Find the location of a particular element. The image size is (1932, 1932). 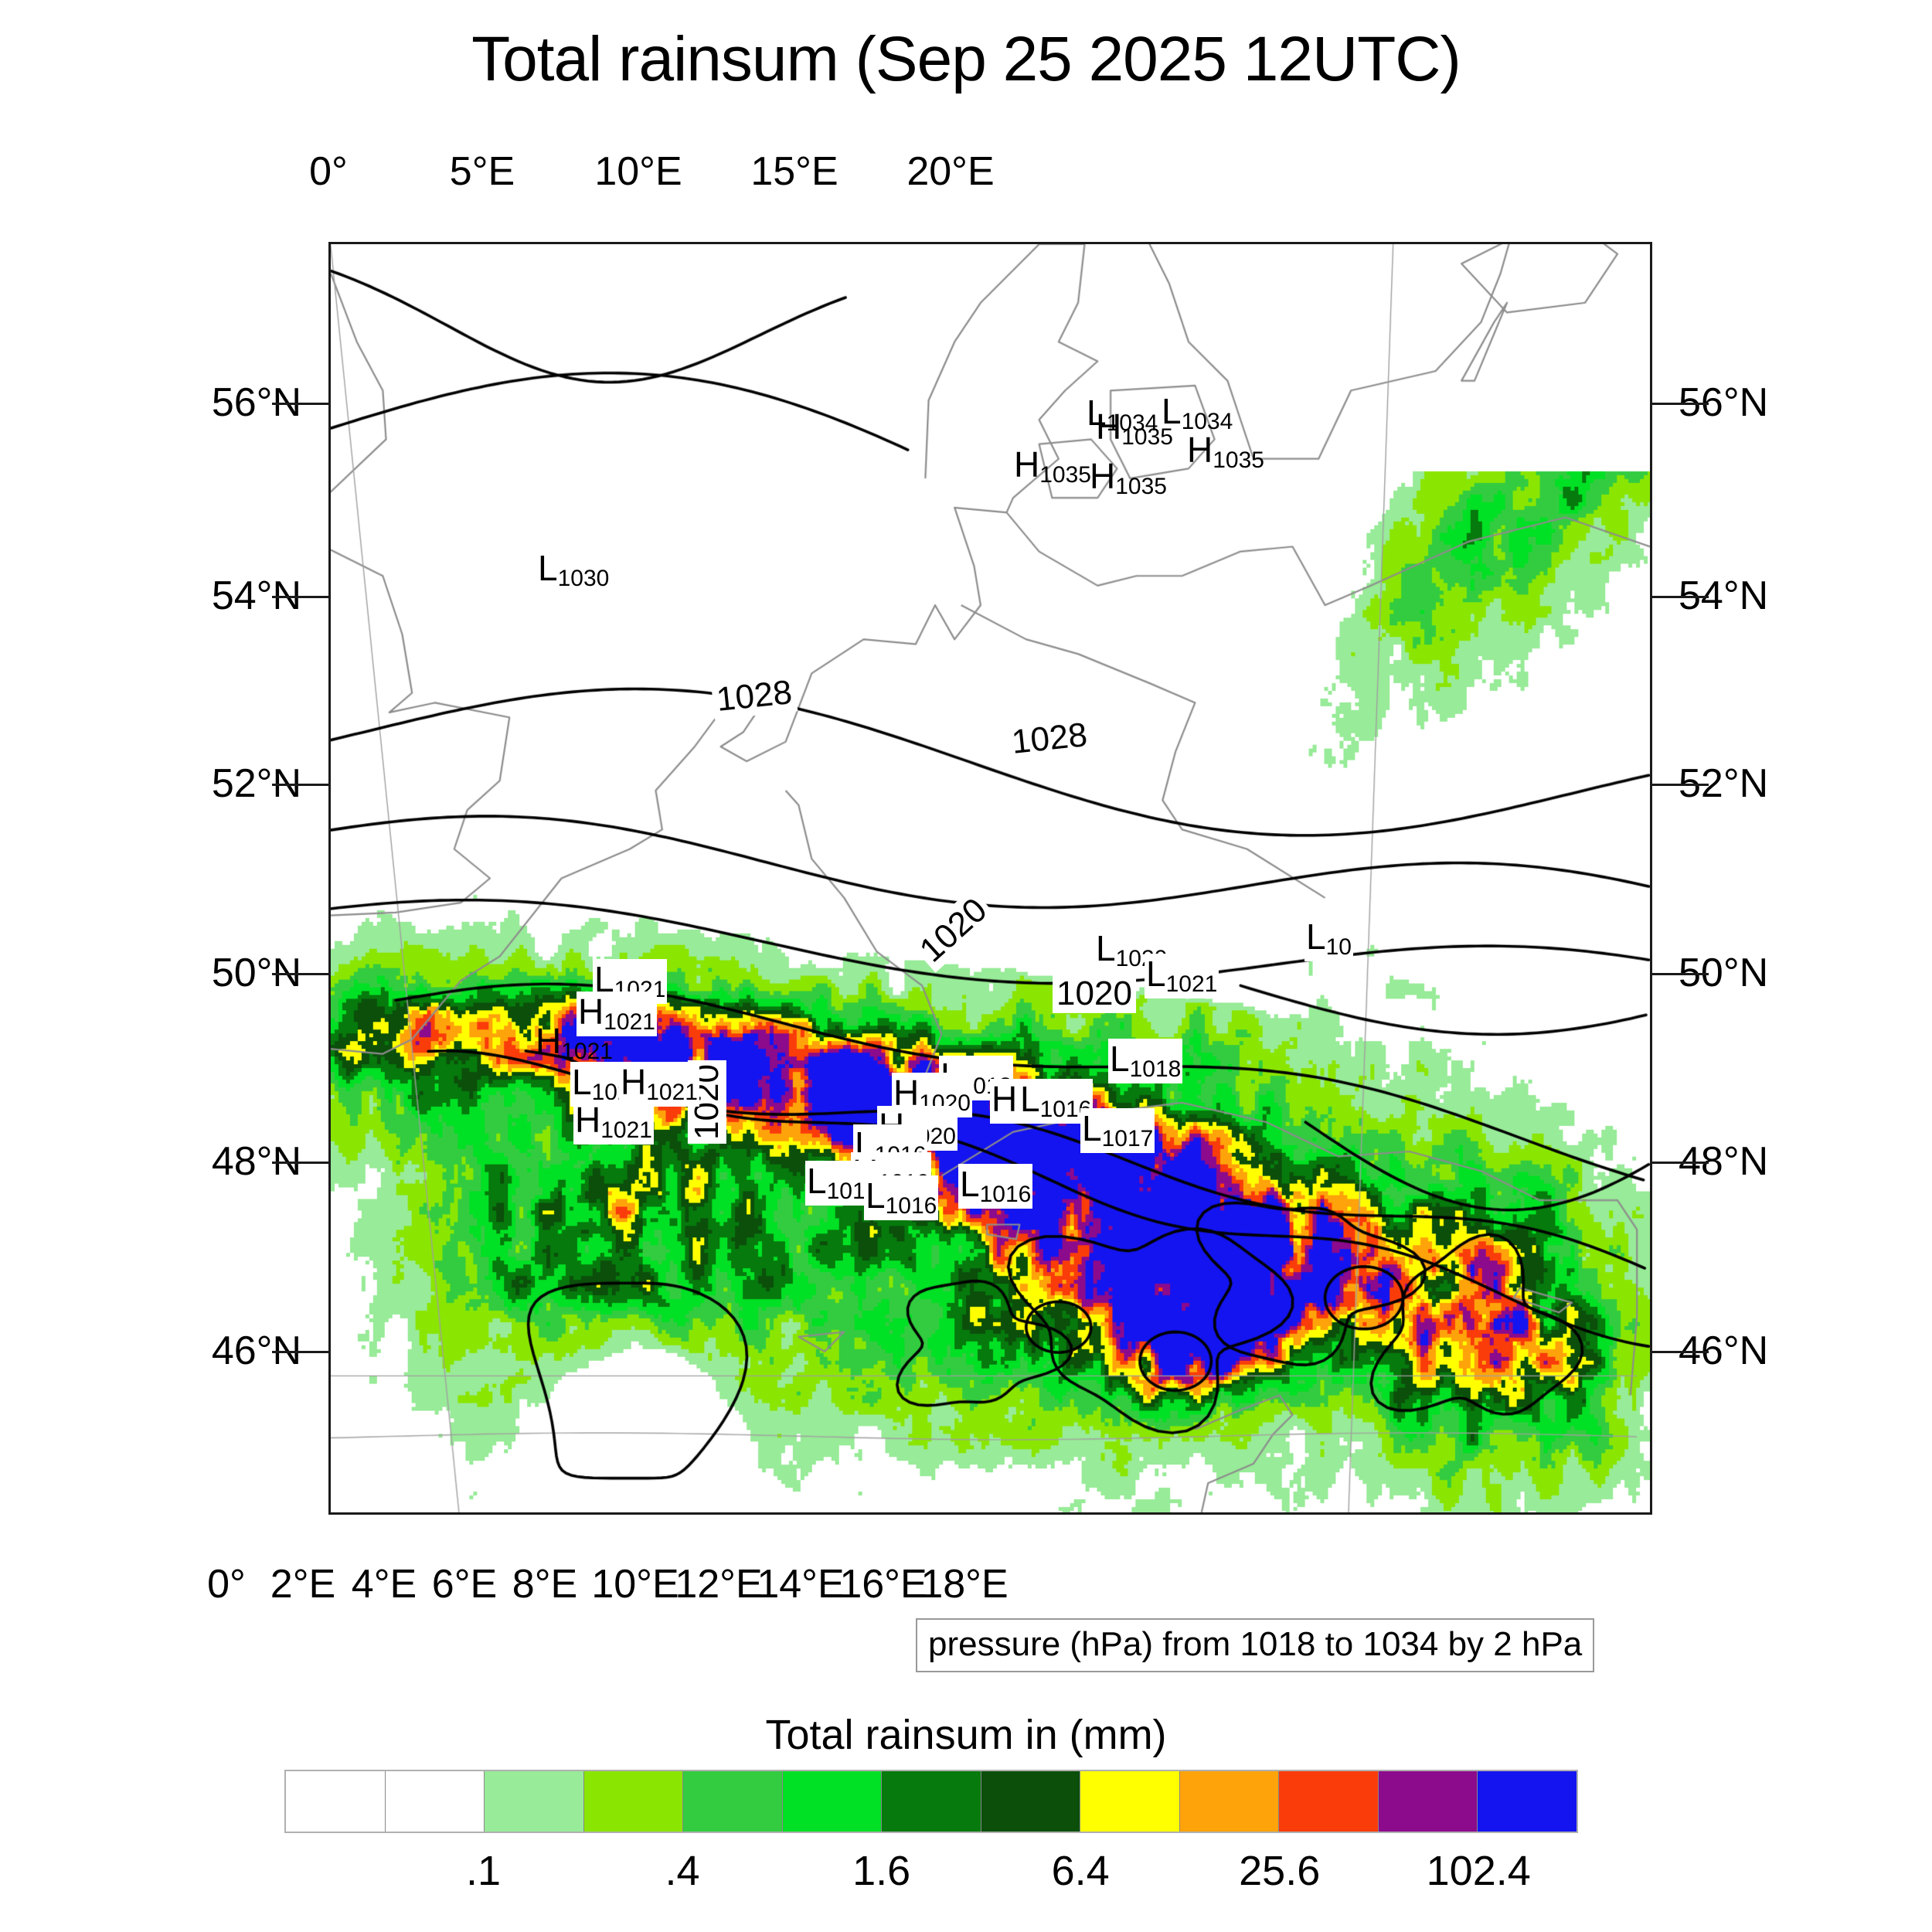

contour-label-3: 1020 is located at coordinates (1094, 994).